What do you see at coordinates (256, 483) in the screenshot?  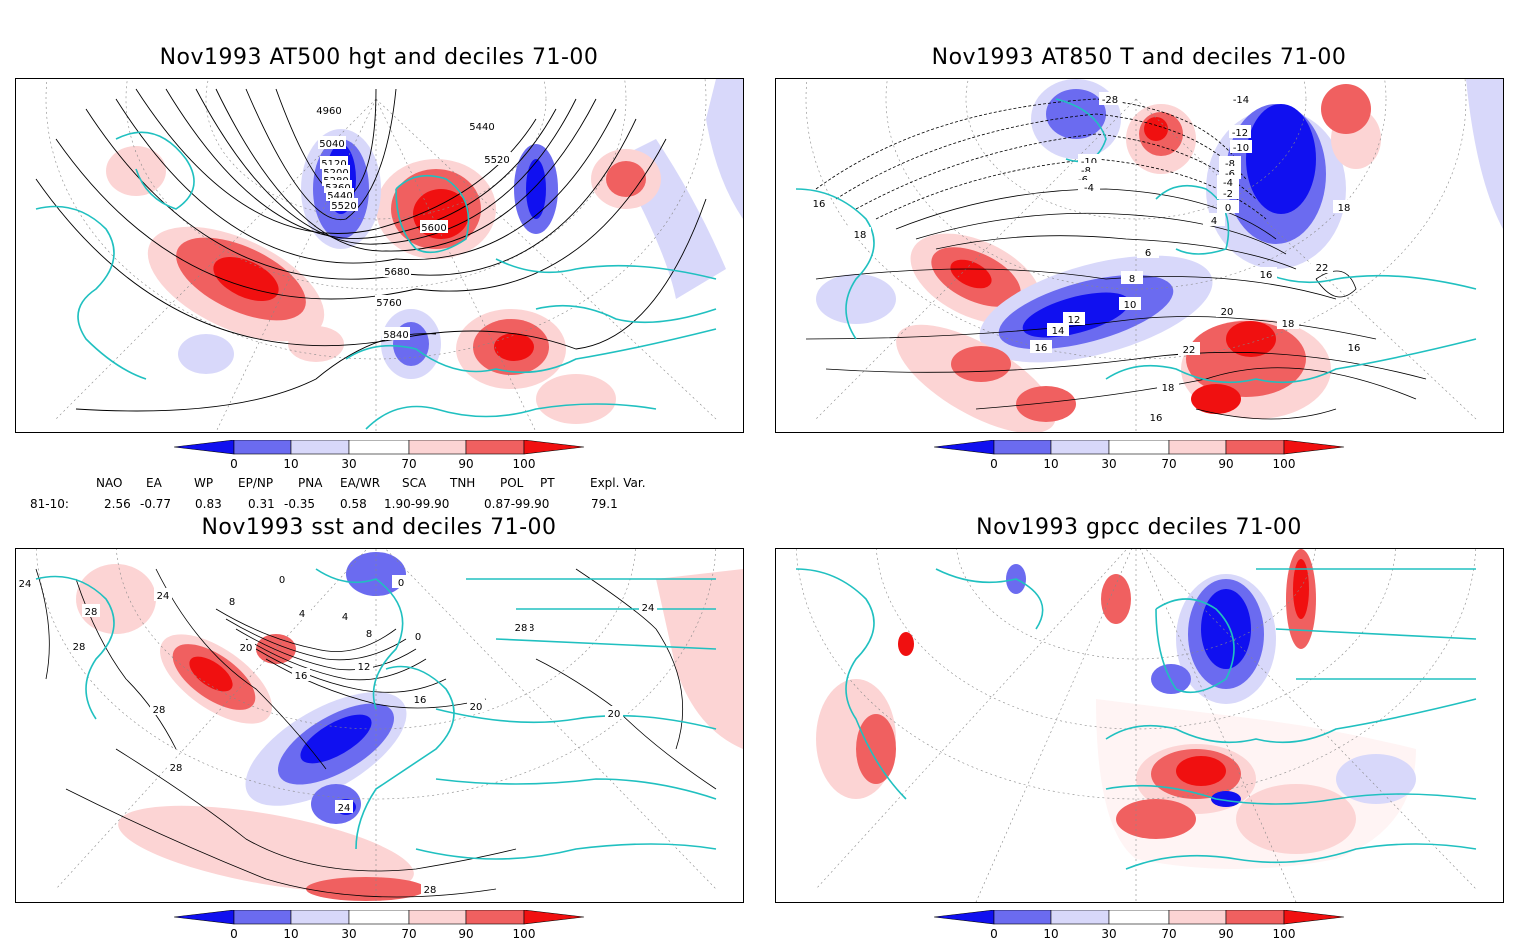 I see `index-header: EP/NP` at bounding box center [256, 483].